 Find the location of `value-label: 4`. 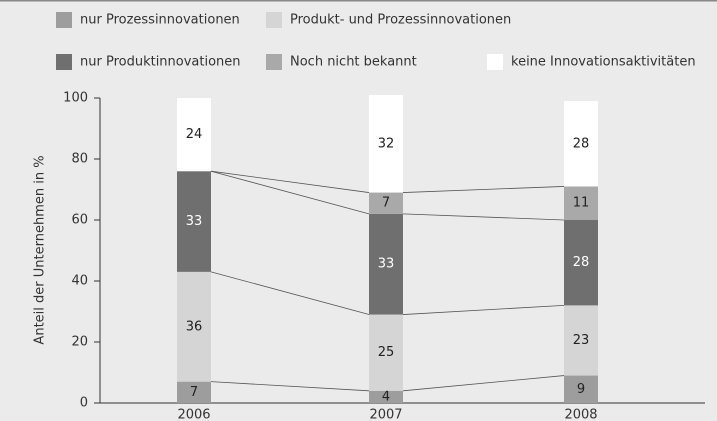

value-label: 4 is located at coordinates (386, 396).